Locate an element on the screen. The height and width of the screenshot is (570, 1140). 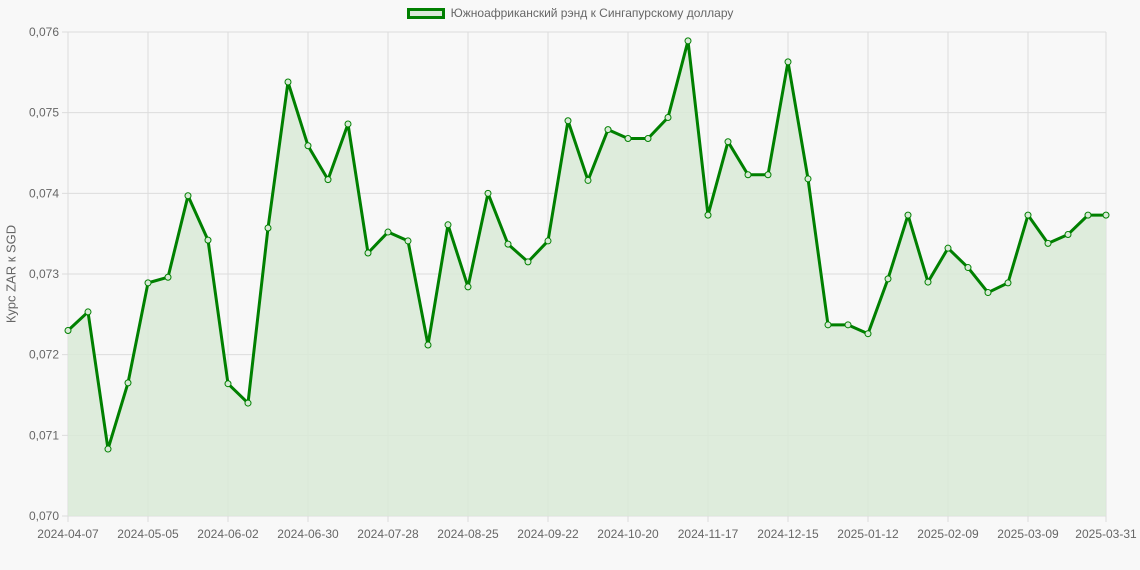
y-tick-label: 0,074 is located at coordinates (44, 193).